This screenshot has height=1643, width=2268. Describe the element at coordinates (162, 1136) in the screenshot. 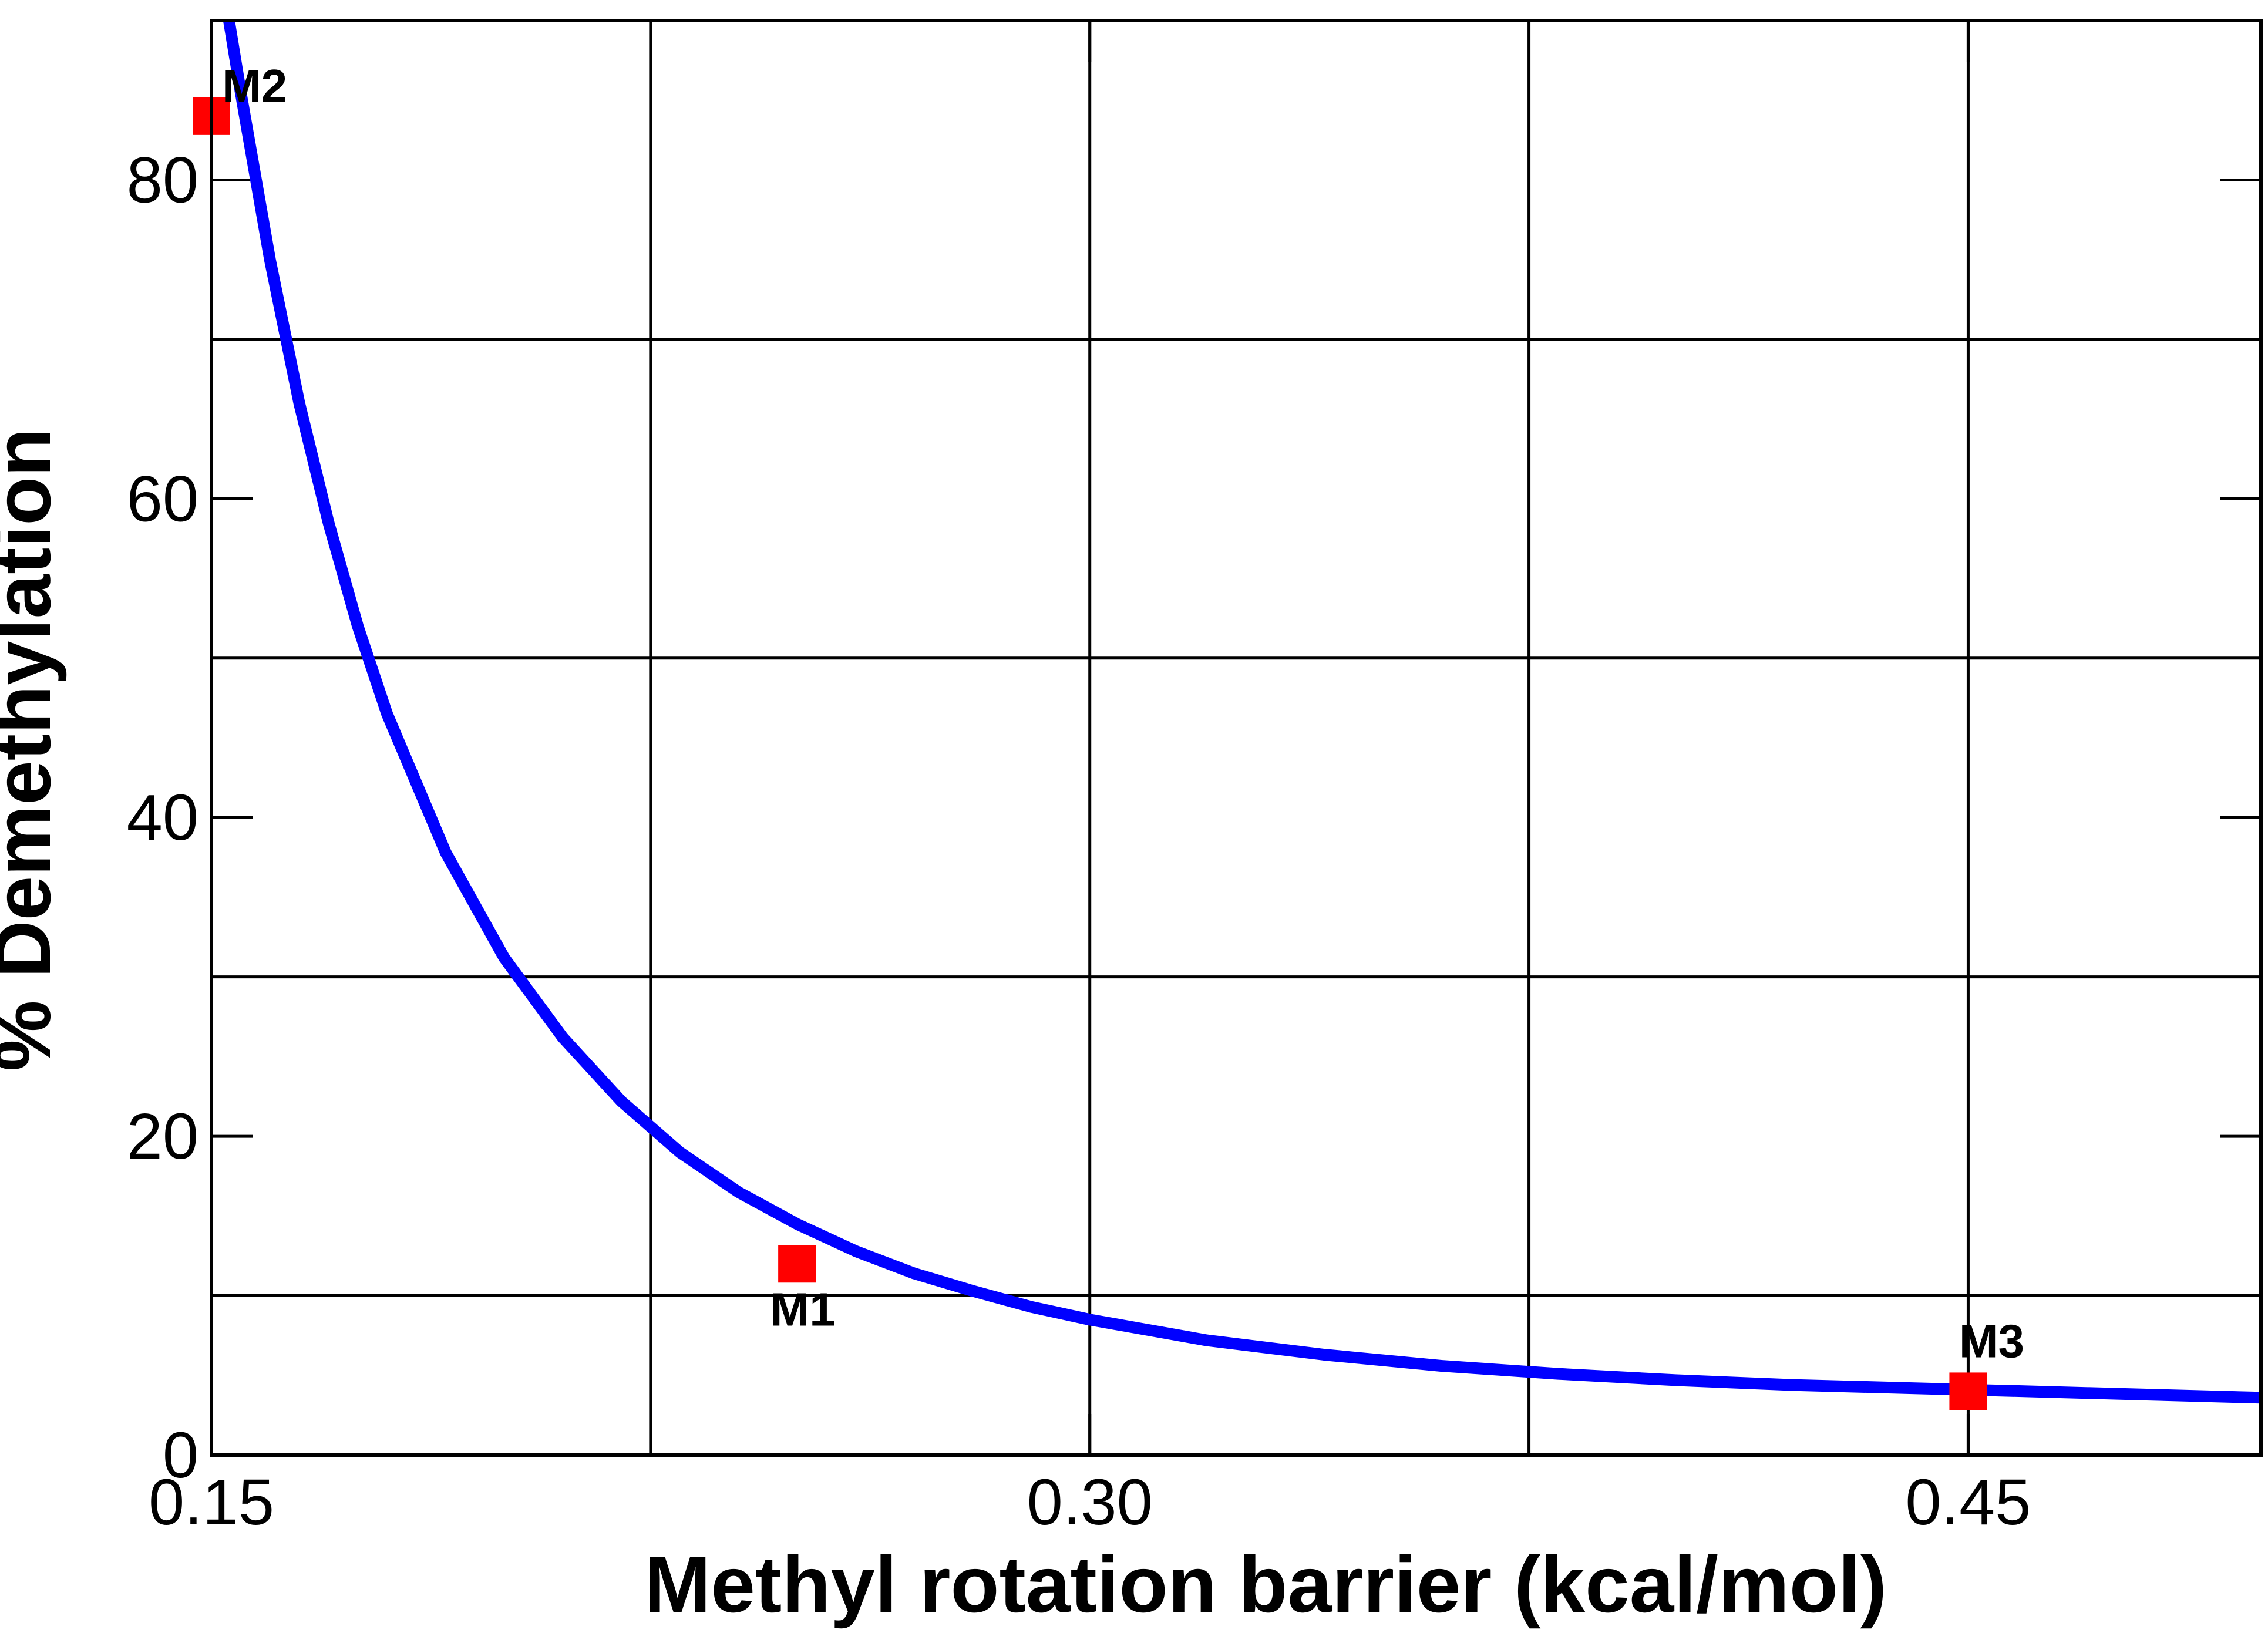

I see `y-tick-label: 20` at that location.